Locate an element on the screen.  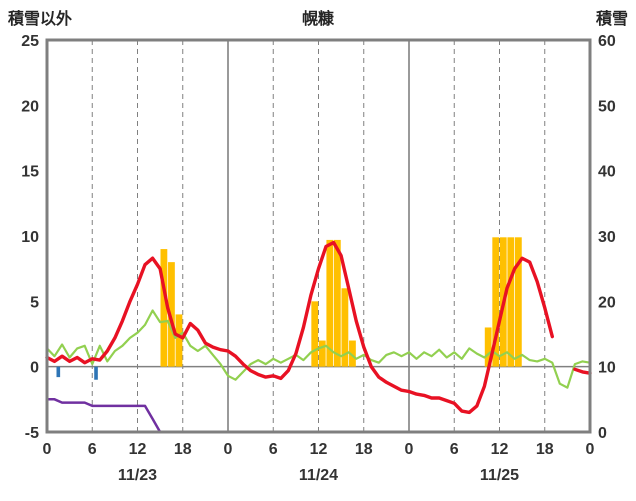
left-axis-tick-label: 15 is located at coordinates (30, 172).